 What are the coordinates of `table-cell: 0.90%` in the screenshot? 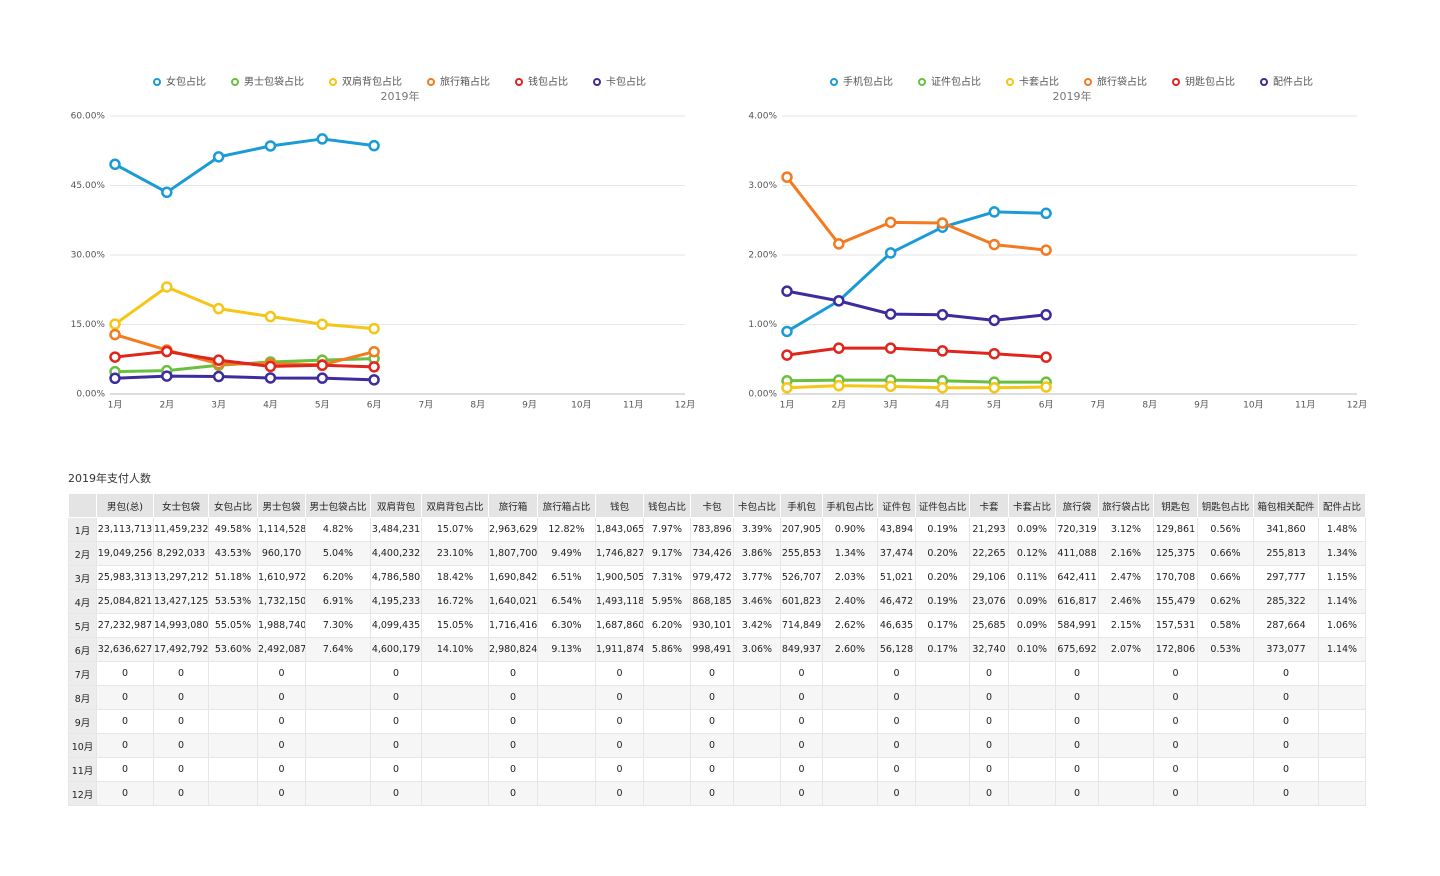 It's located at (850, 529).